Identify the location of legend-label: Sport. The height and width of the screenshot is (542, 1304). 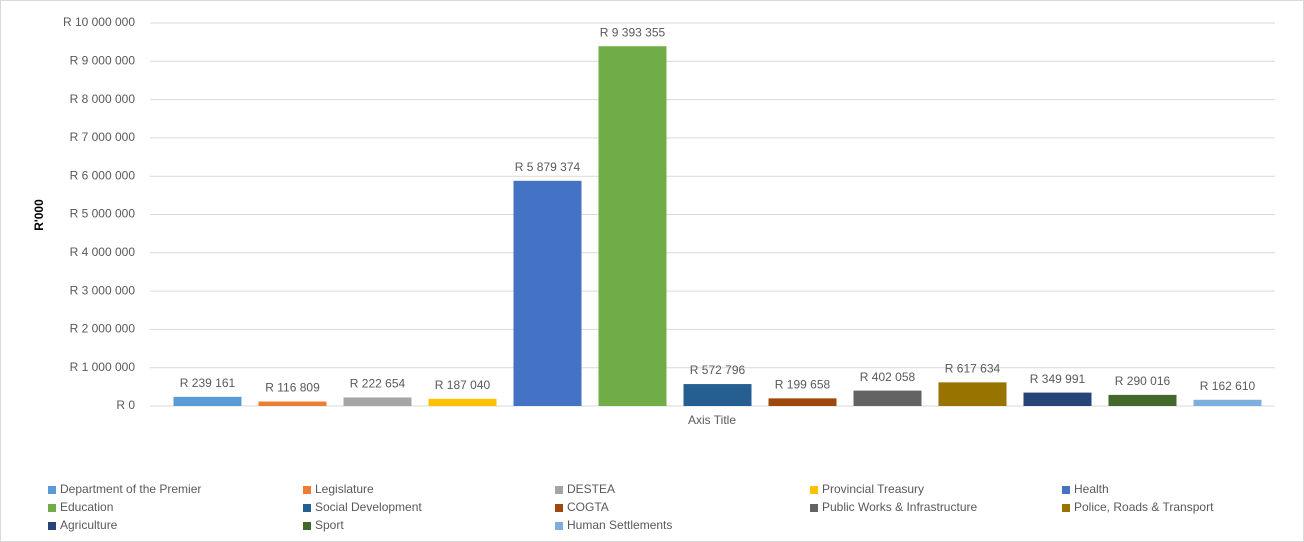
(329, 525).